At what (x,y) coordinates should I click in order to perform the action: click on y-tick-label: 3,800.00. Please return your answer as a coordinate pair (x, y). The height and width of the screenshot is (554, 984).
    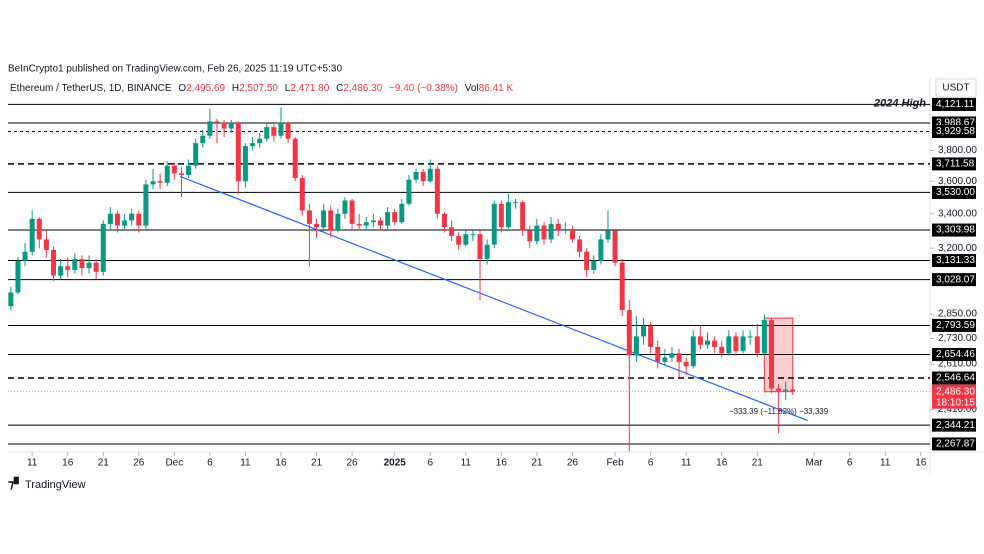
    Looking at the image, I should click on (957, 150).